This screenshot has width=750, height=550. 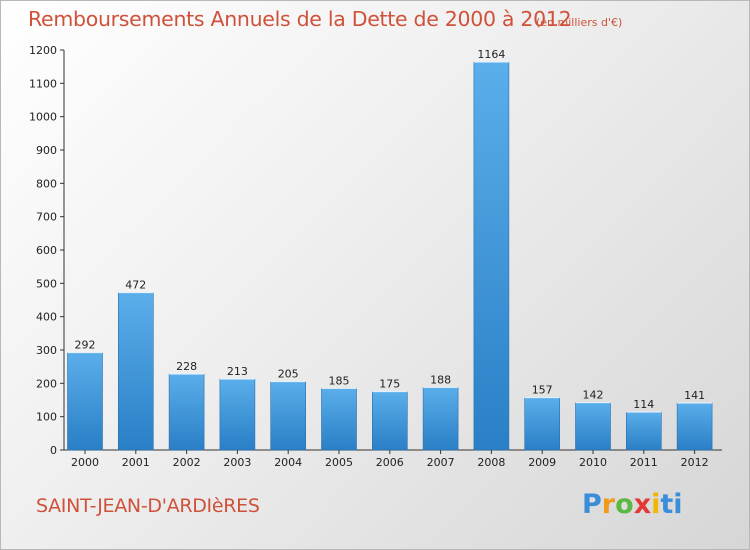 I want to click on value-label: 228, so click(x=186, y=366).